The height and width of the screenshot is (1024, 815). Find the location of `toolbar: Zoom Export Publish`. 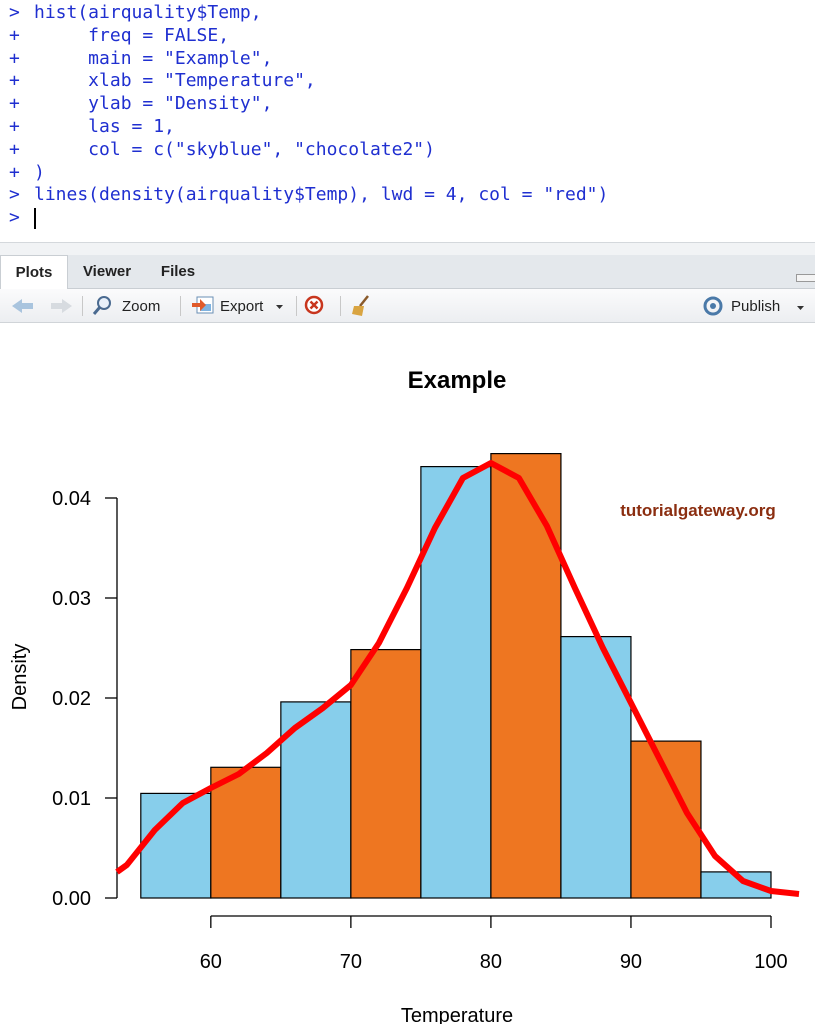

toolbar: Zoom Export Publish is located at coordinates (407, 306).